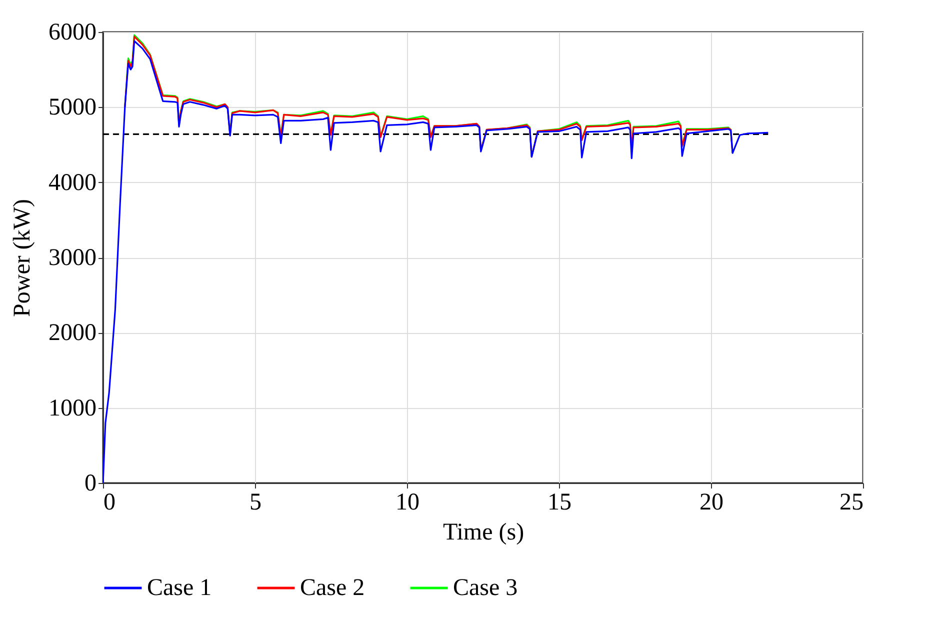 This screenshot has height=628, width=938. What do you see at coordinates (332, 588) in the screenshot?
I see `legend-label: Case 2` at bounding box center [332, 588].